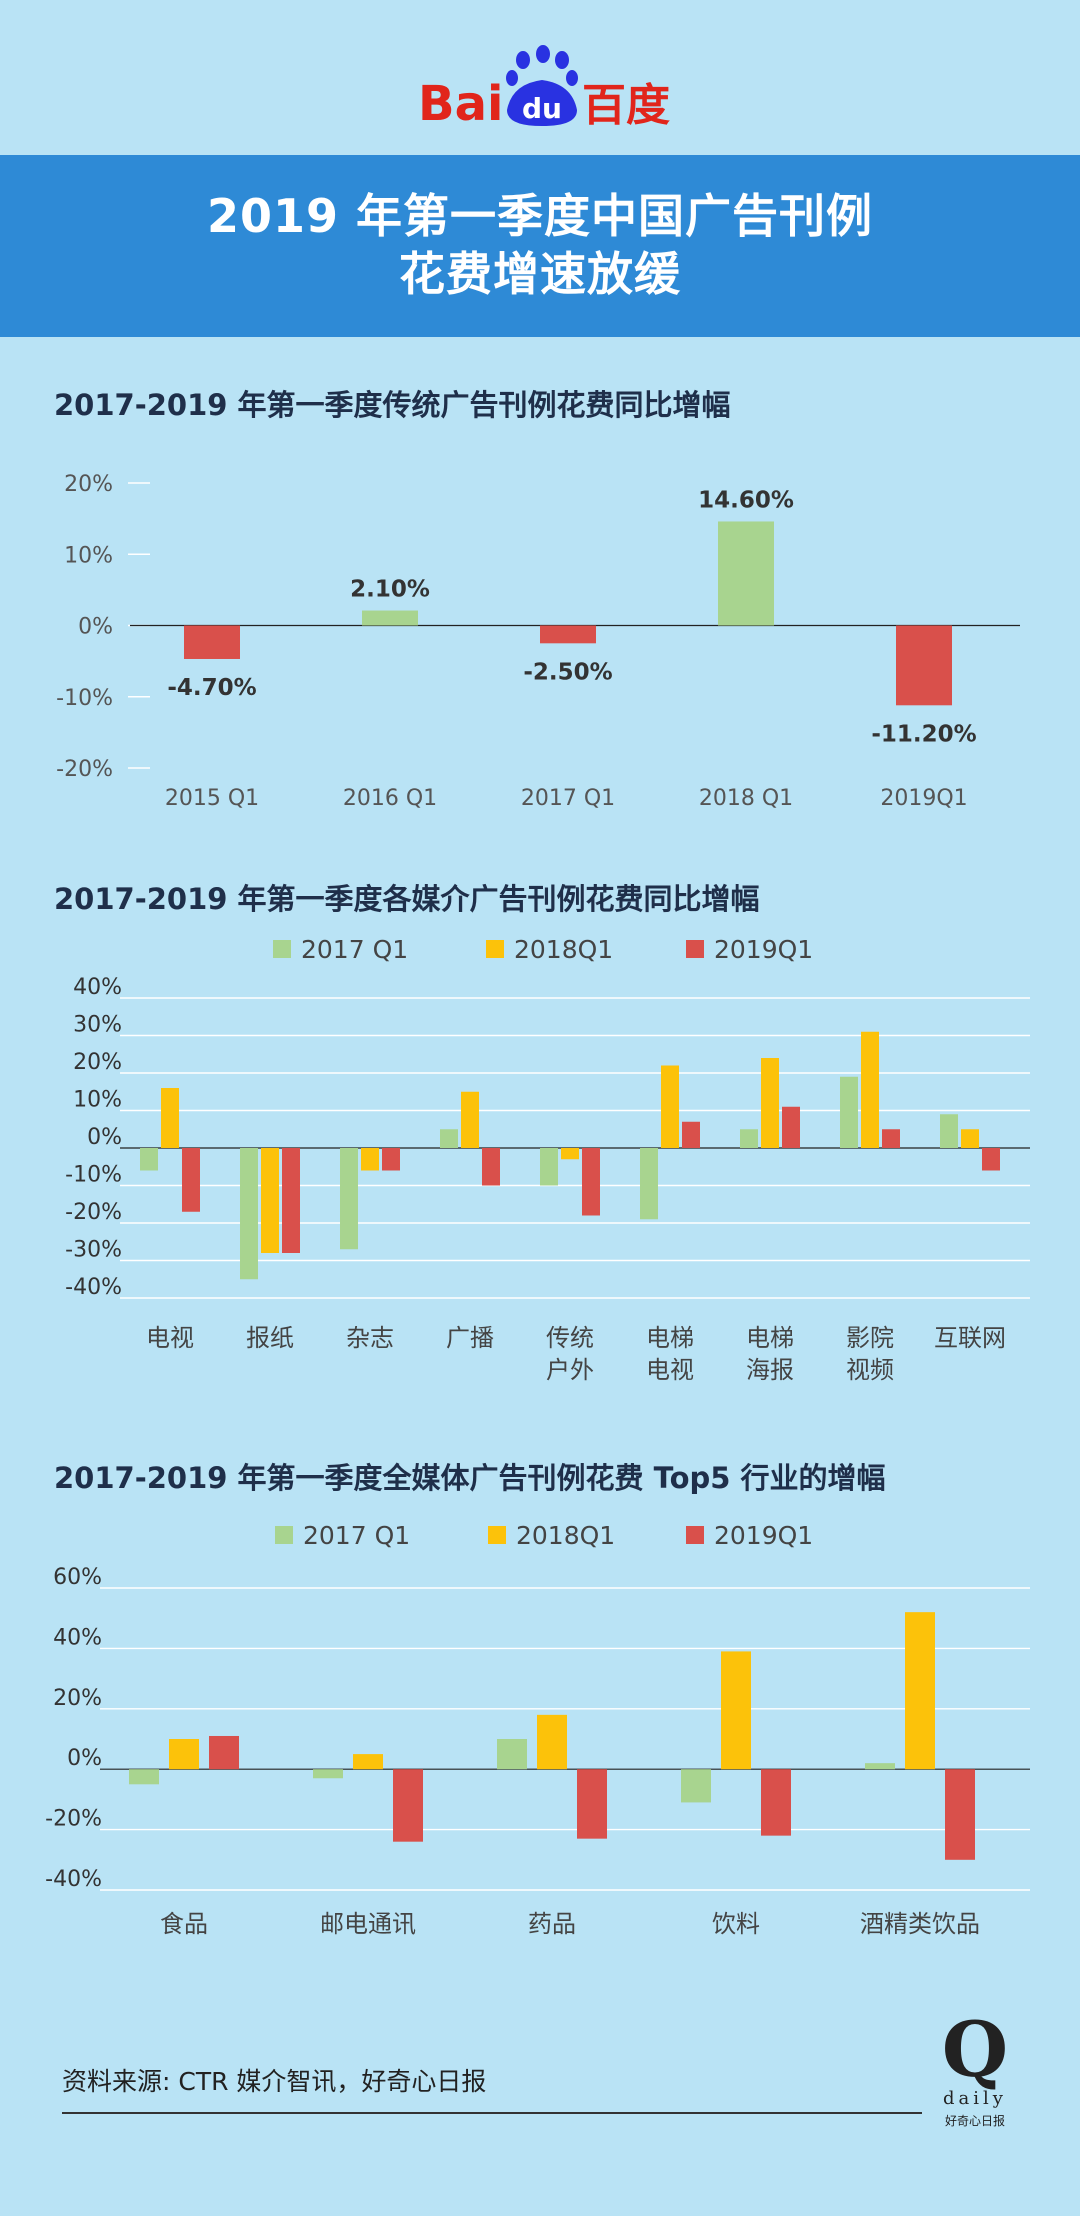 The height and width of the screenshot is (2216, 1080). I want to click on y-tick-label: -40%, so click(93, 1287).